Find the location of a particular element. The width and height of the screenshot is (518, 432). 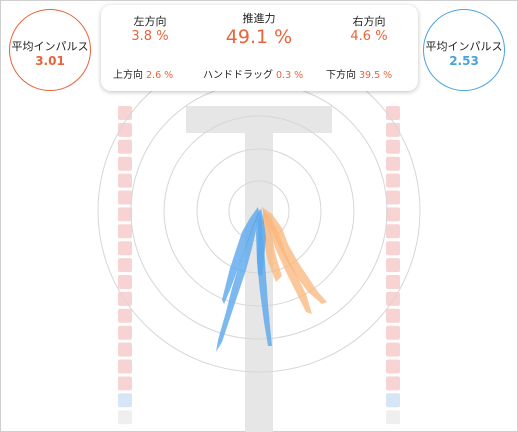

left-direction-value: 3.8 % is located at coordinates (150, 36).